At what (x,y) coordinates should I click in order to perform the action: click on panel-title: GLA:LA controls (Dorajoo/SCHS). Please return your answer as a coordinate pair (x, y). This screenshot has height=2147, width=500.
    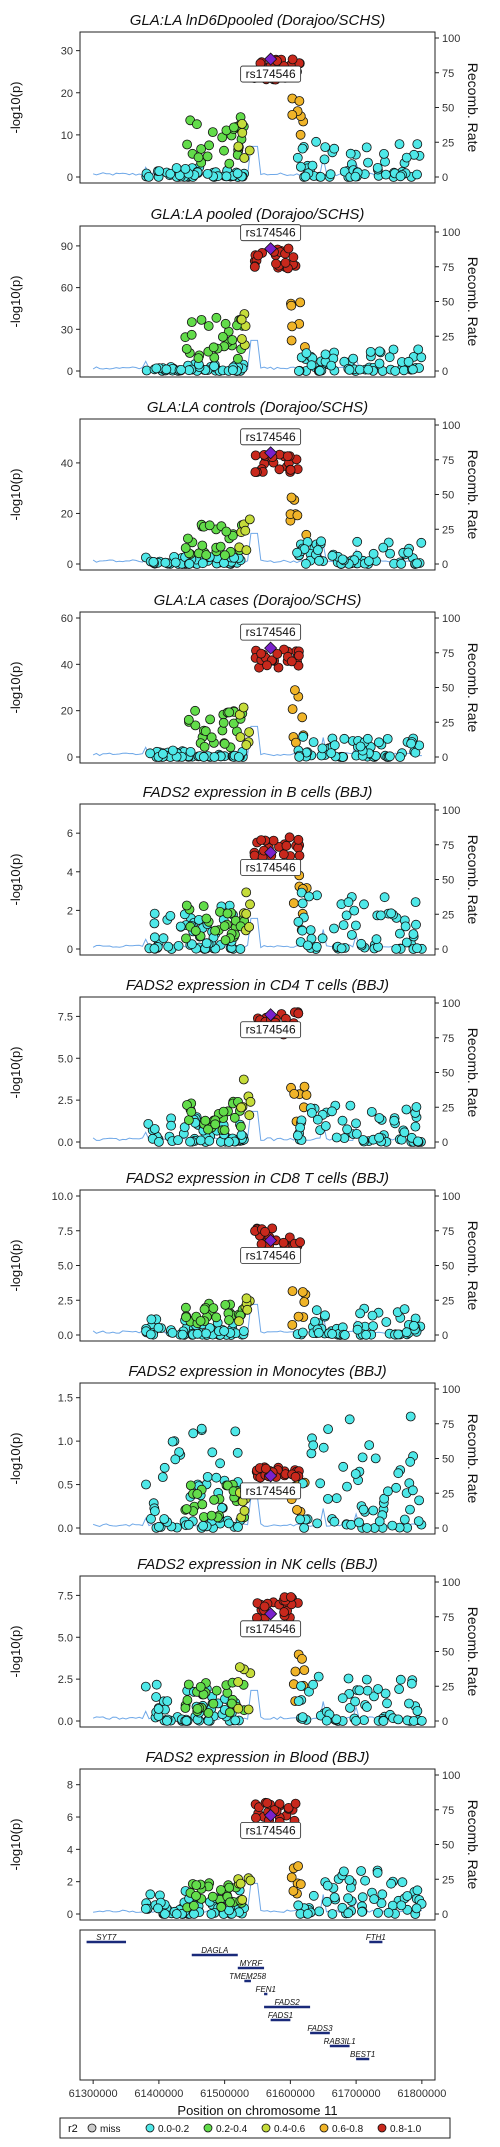
    Looking at the image, I should click on (257, 407).